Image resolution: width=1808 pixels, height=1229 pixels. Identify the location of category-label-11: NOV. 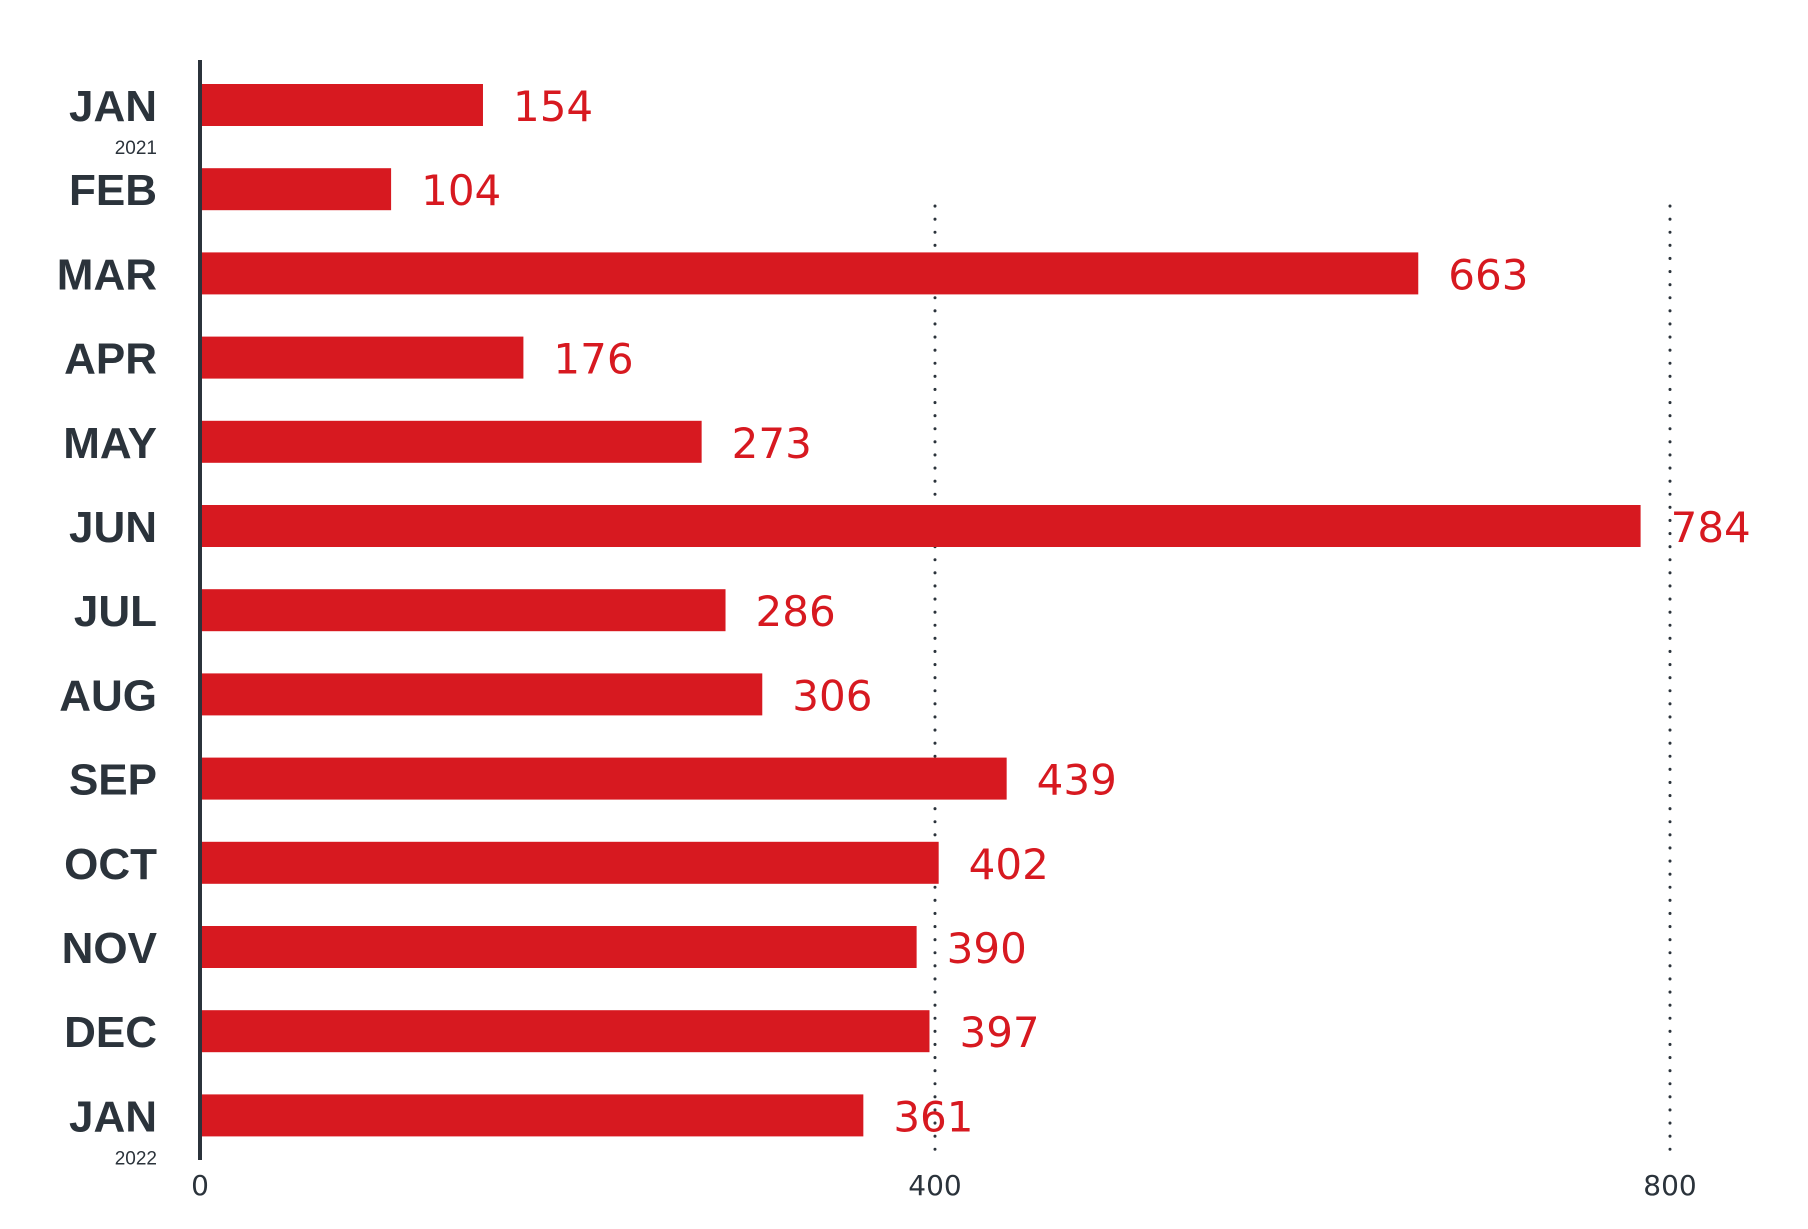
(110, 948).